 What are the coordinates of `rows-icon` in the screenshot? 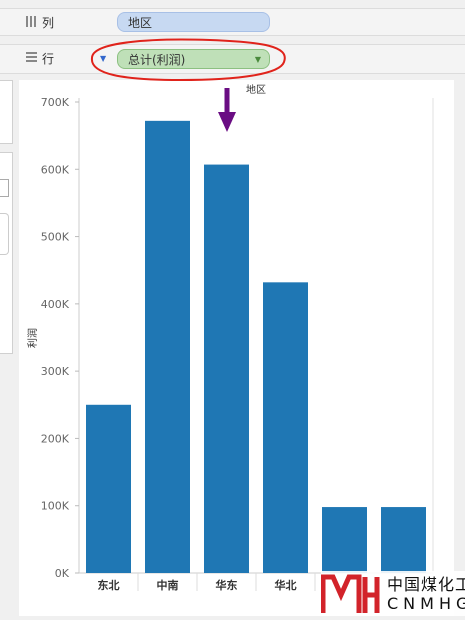 It's located at (31, 57).